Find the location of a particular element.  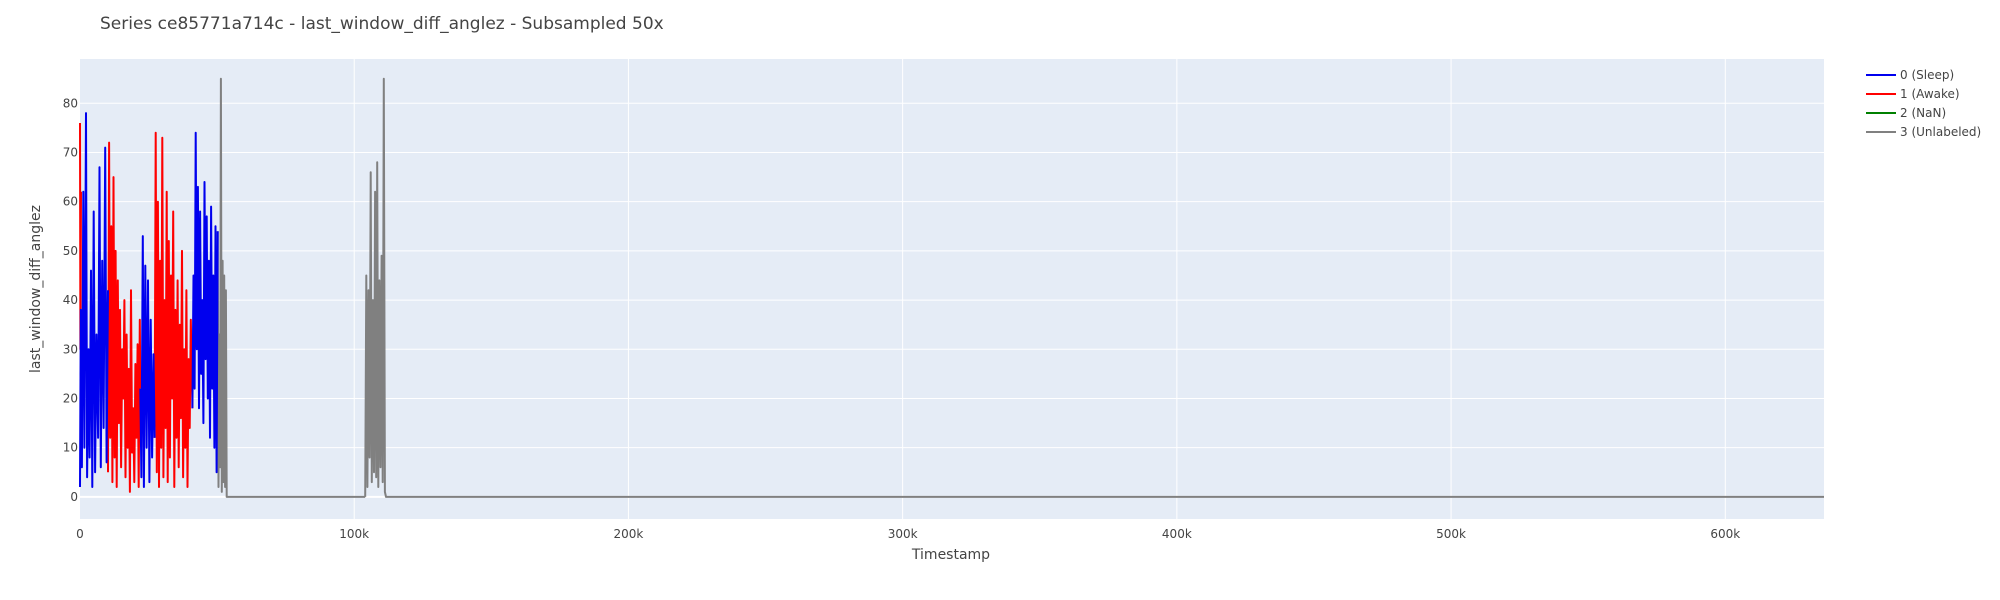

x-tick-label: 400k is located at coordinates (1177, 534).